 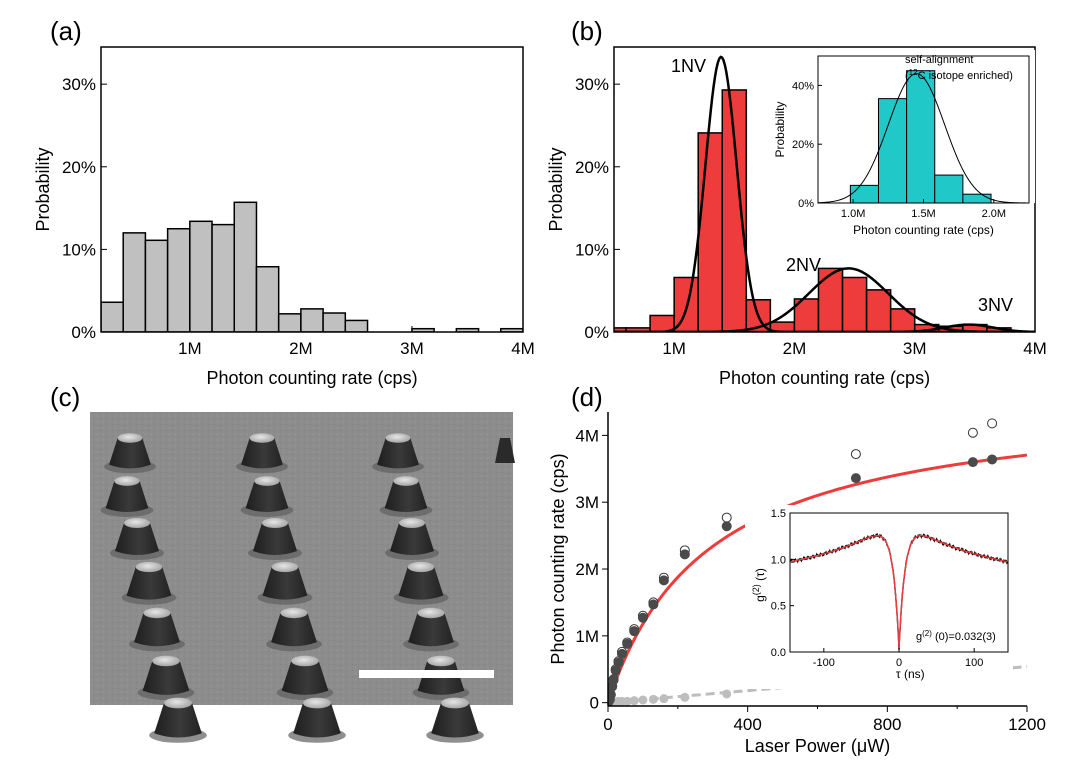 What do you see at coordinates (505, 450) in the screenshot?
I see `sem-pillar-partial` at bounding box center [505, 450].